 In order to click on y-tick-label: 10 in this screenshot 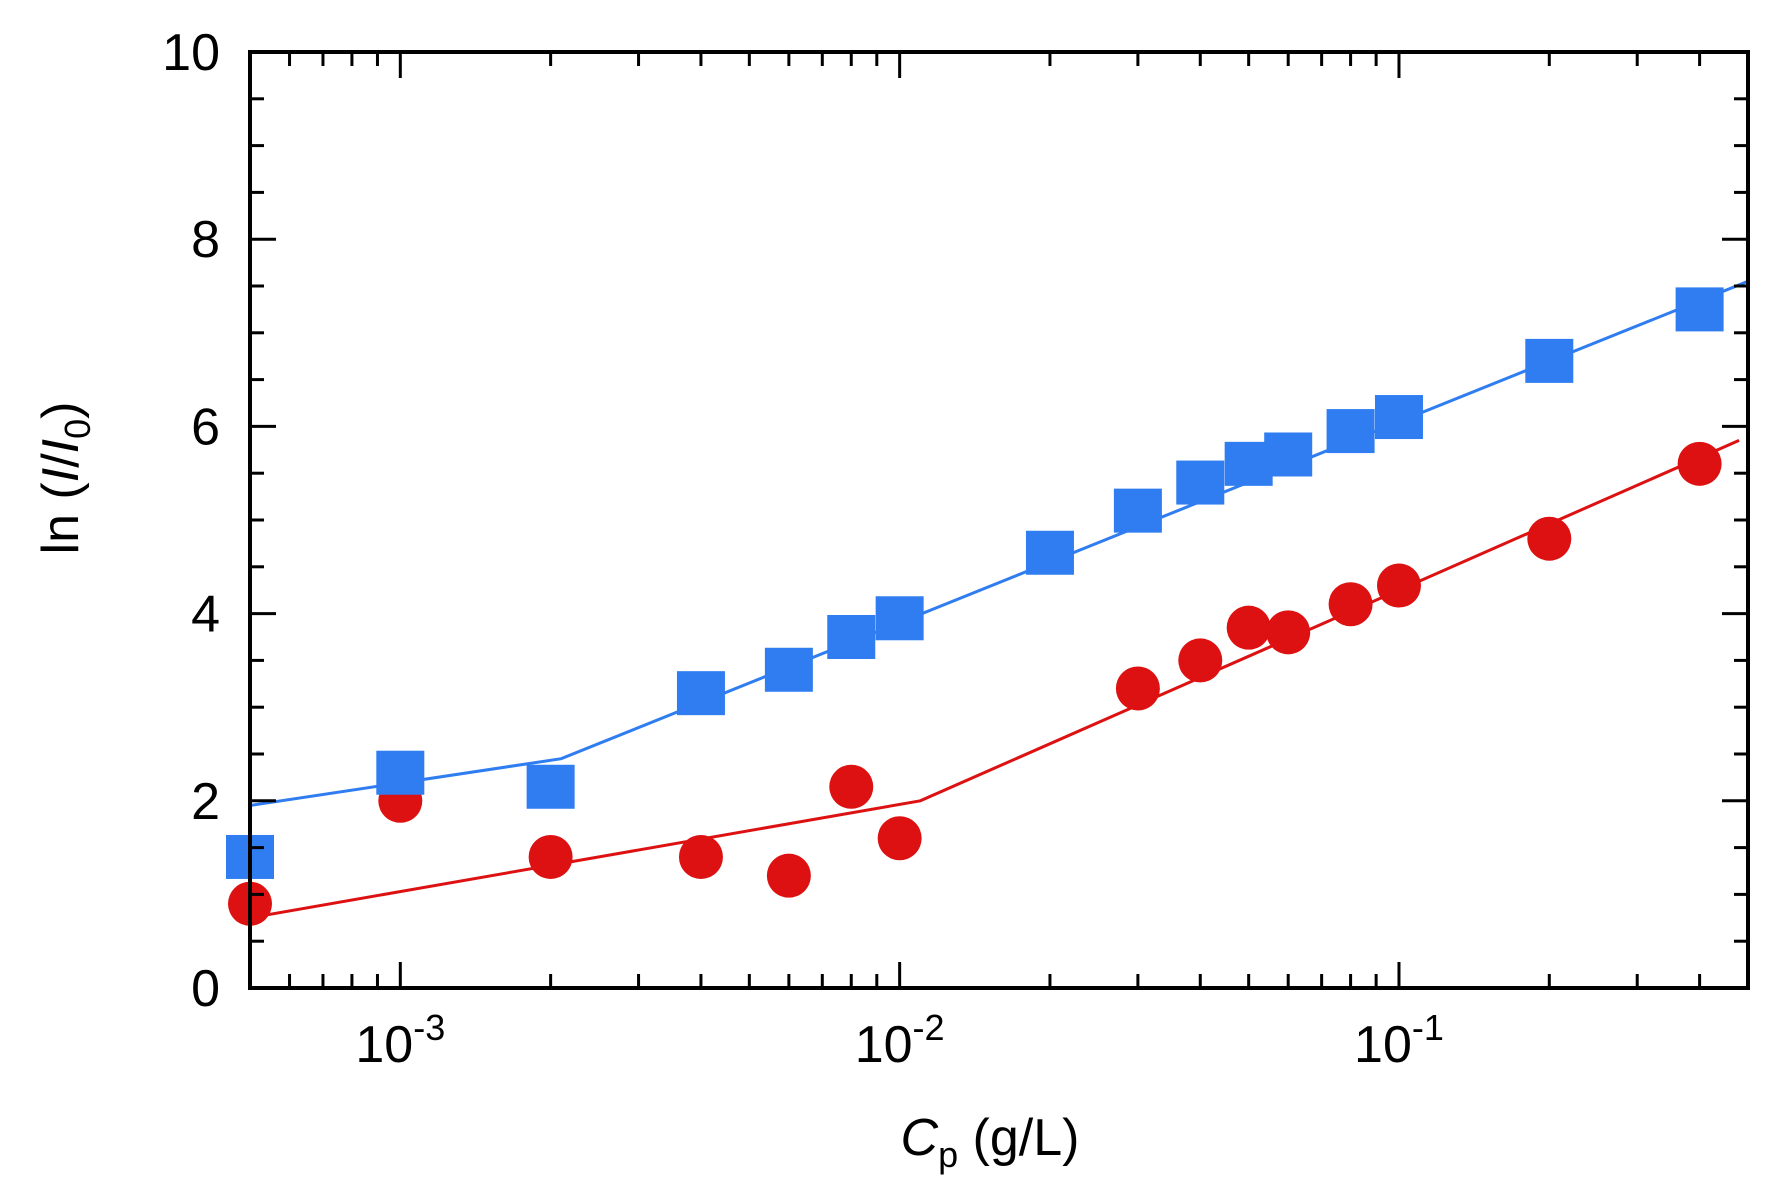, I will do `click(191, 53)`.